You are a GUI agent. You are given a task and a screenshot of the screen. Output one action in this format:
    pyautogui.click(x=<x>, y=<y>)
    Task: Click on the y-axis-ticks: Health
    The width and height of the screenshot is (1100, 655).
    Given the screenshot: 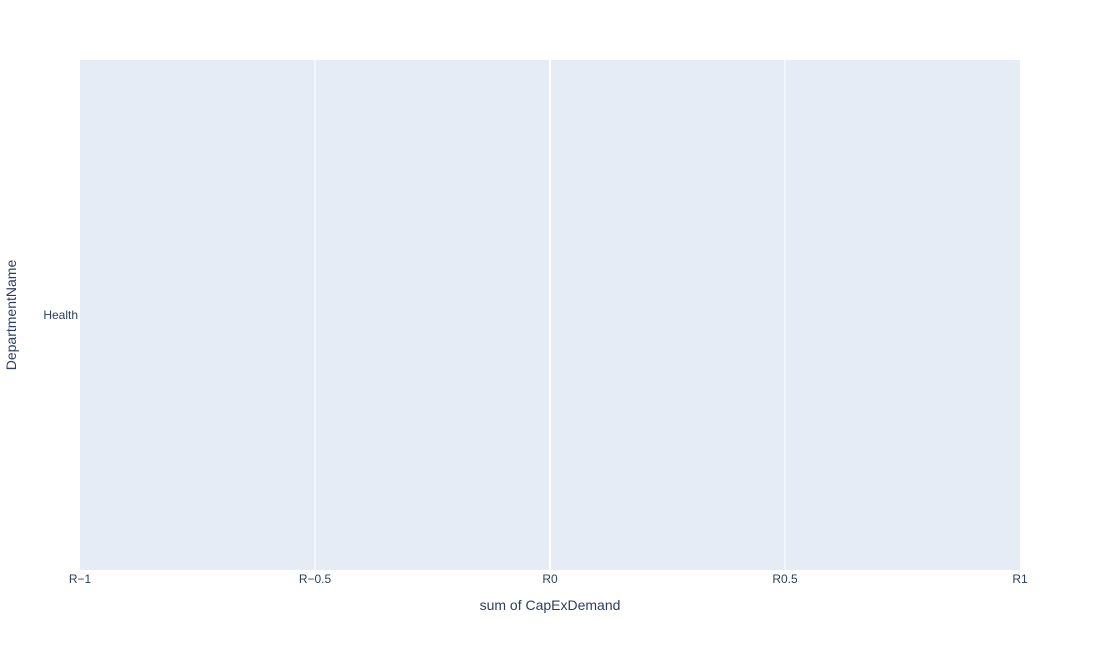 What is the action you would take?
    pyautogui.click(x=60, y=315)
    